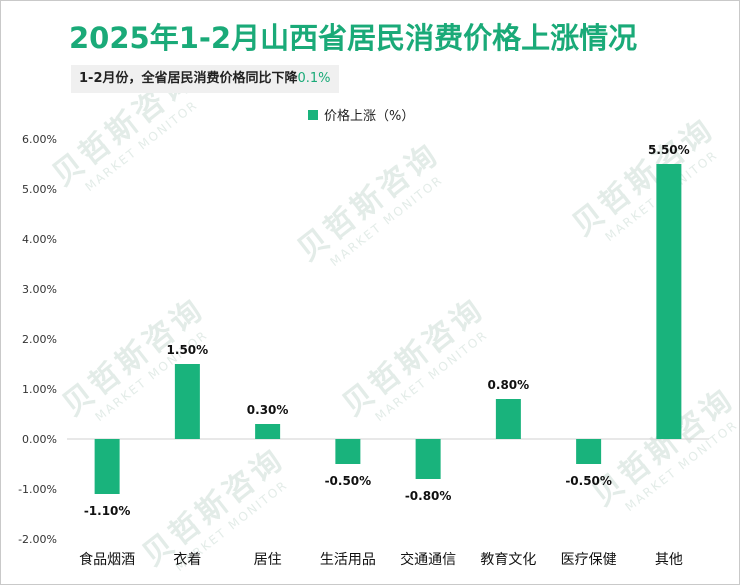  What do you see at coordinates (268, 410) in the screenshot?
I see `data-label: 0.30%` at bounding box center [268, 410].